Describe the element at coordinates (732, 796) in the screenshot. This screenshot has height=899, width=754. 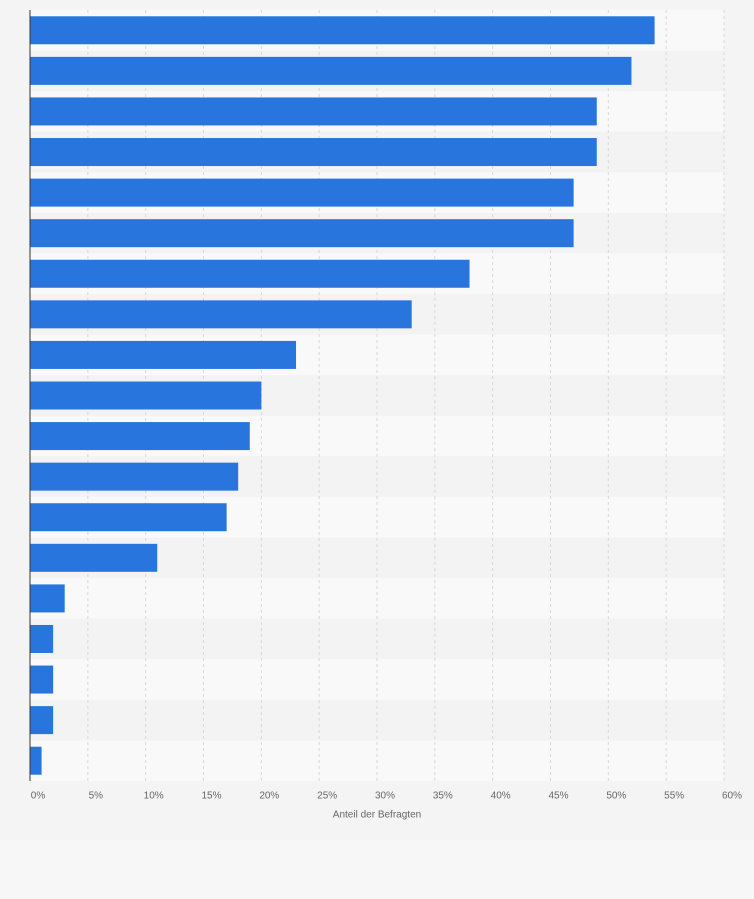
I see `x-tick-label: 60%` at that location.